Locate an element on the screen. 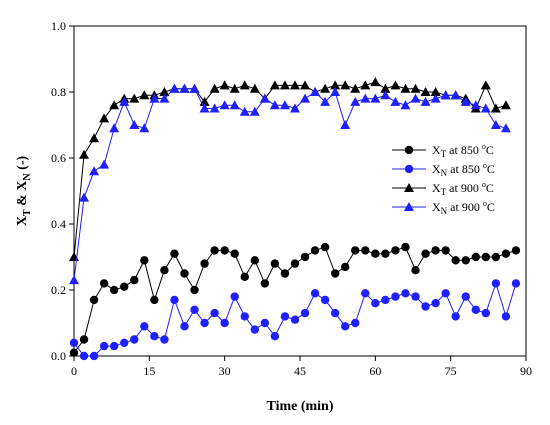 This screenshot has width=550, height=425. x-tick-label: 0 is located at coordinates (74, 371).